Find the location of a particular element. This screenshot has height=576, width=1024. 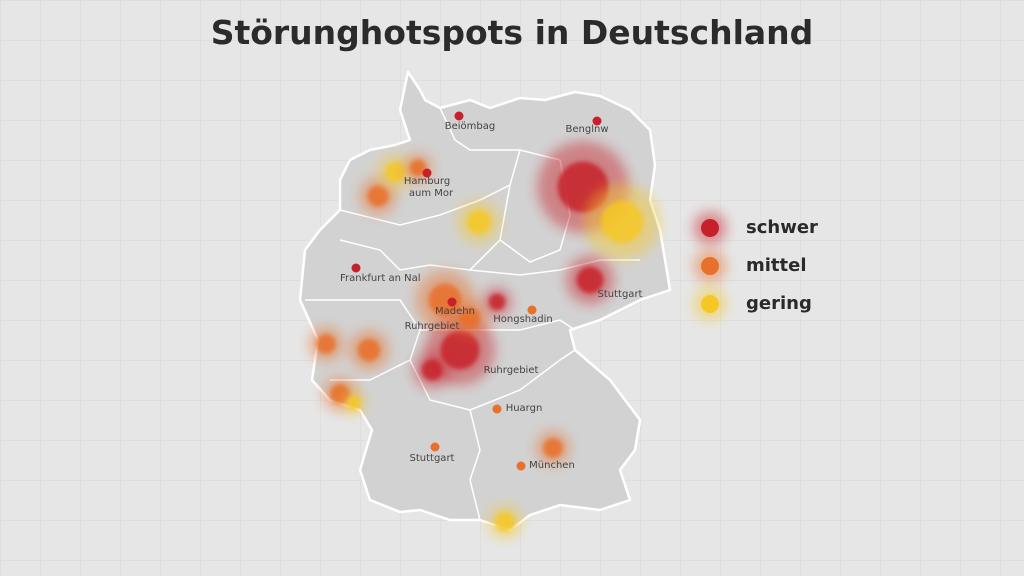

place-label: Madehn is located at coordinates (455, 311).